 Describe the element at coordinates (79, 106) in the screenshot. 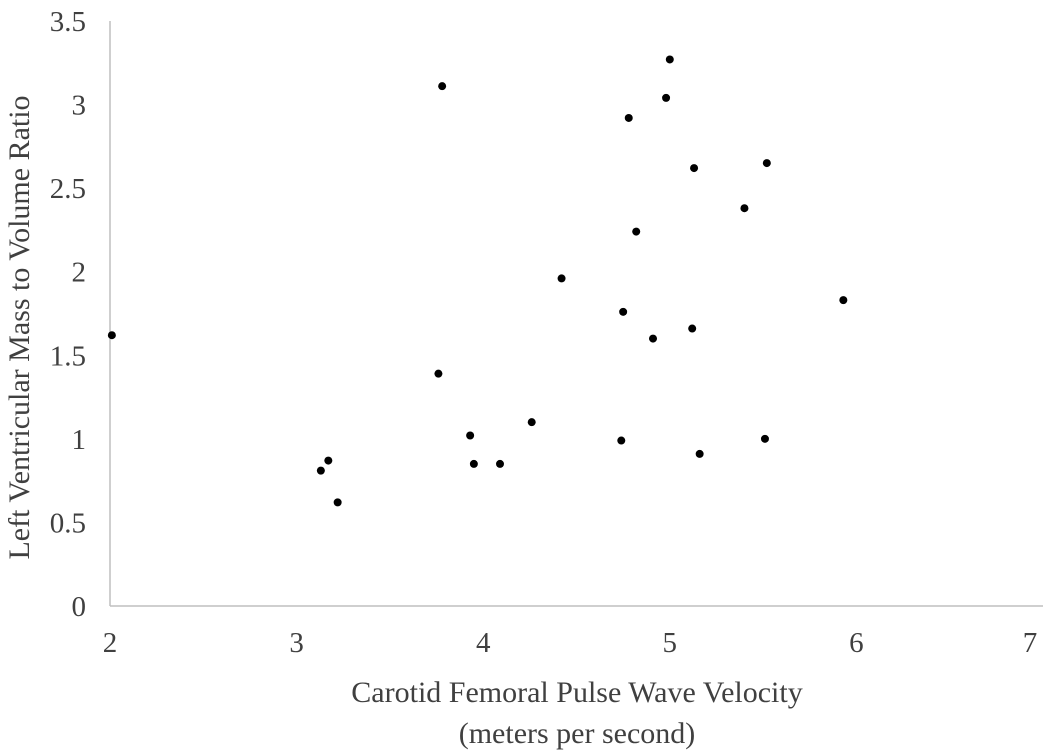

I see `y-tick-label: 3` at that location.